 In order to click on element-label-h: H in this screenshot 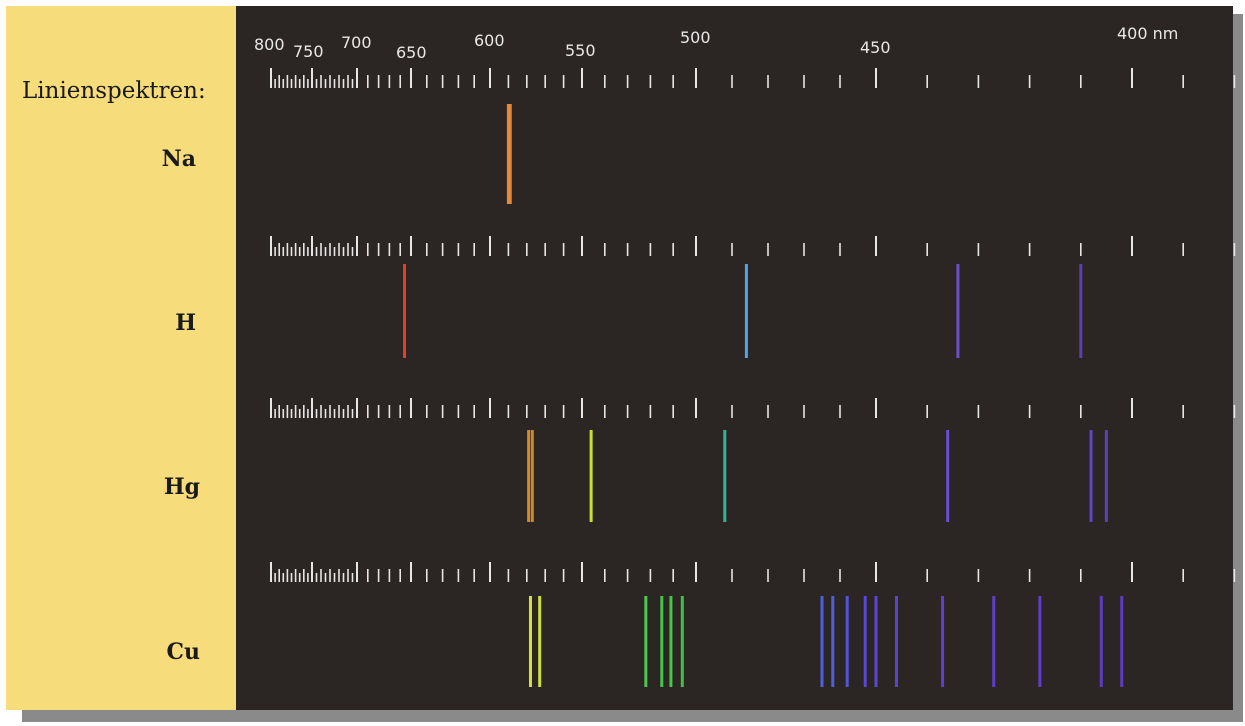, I will do `click(185, 323)`.